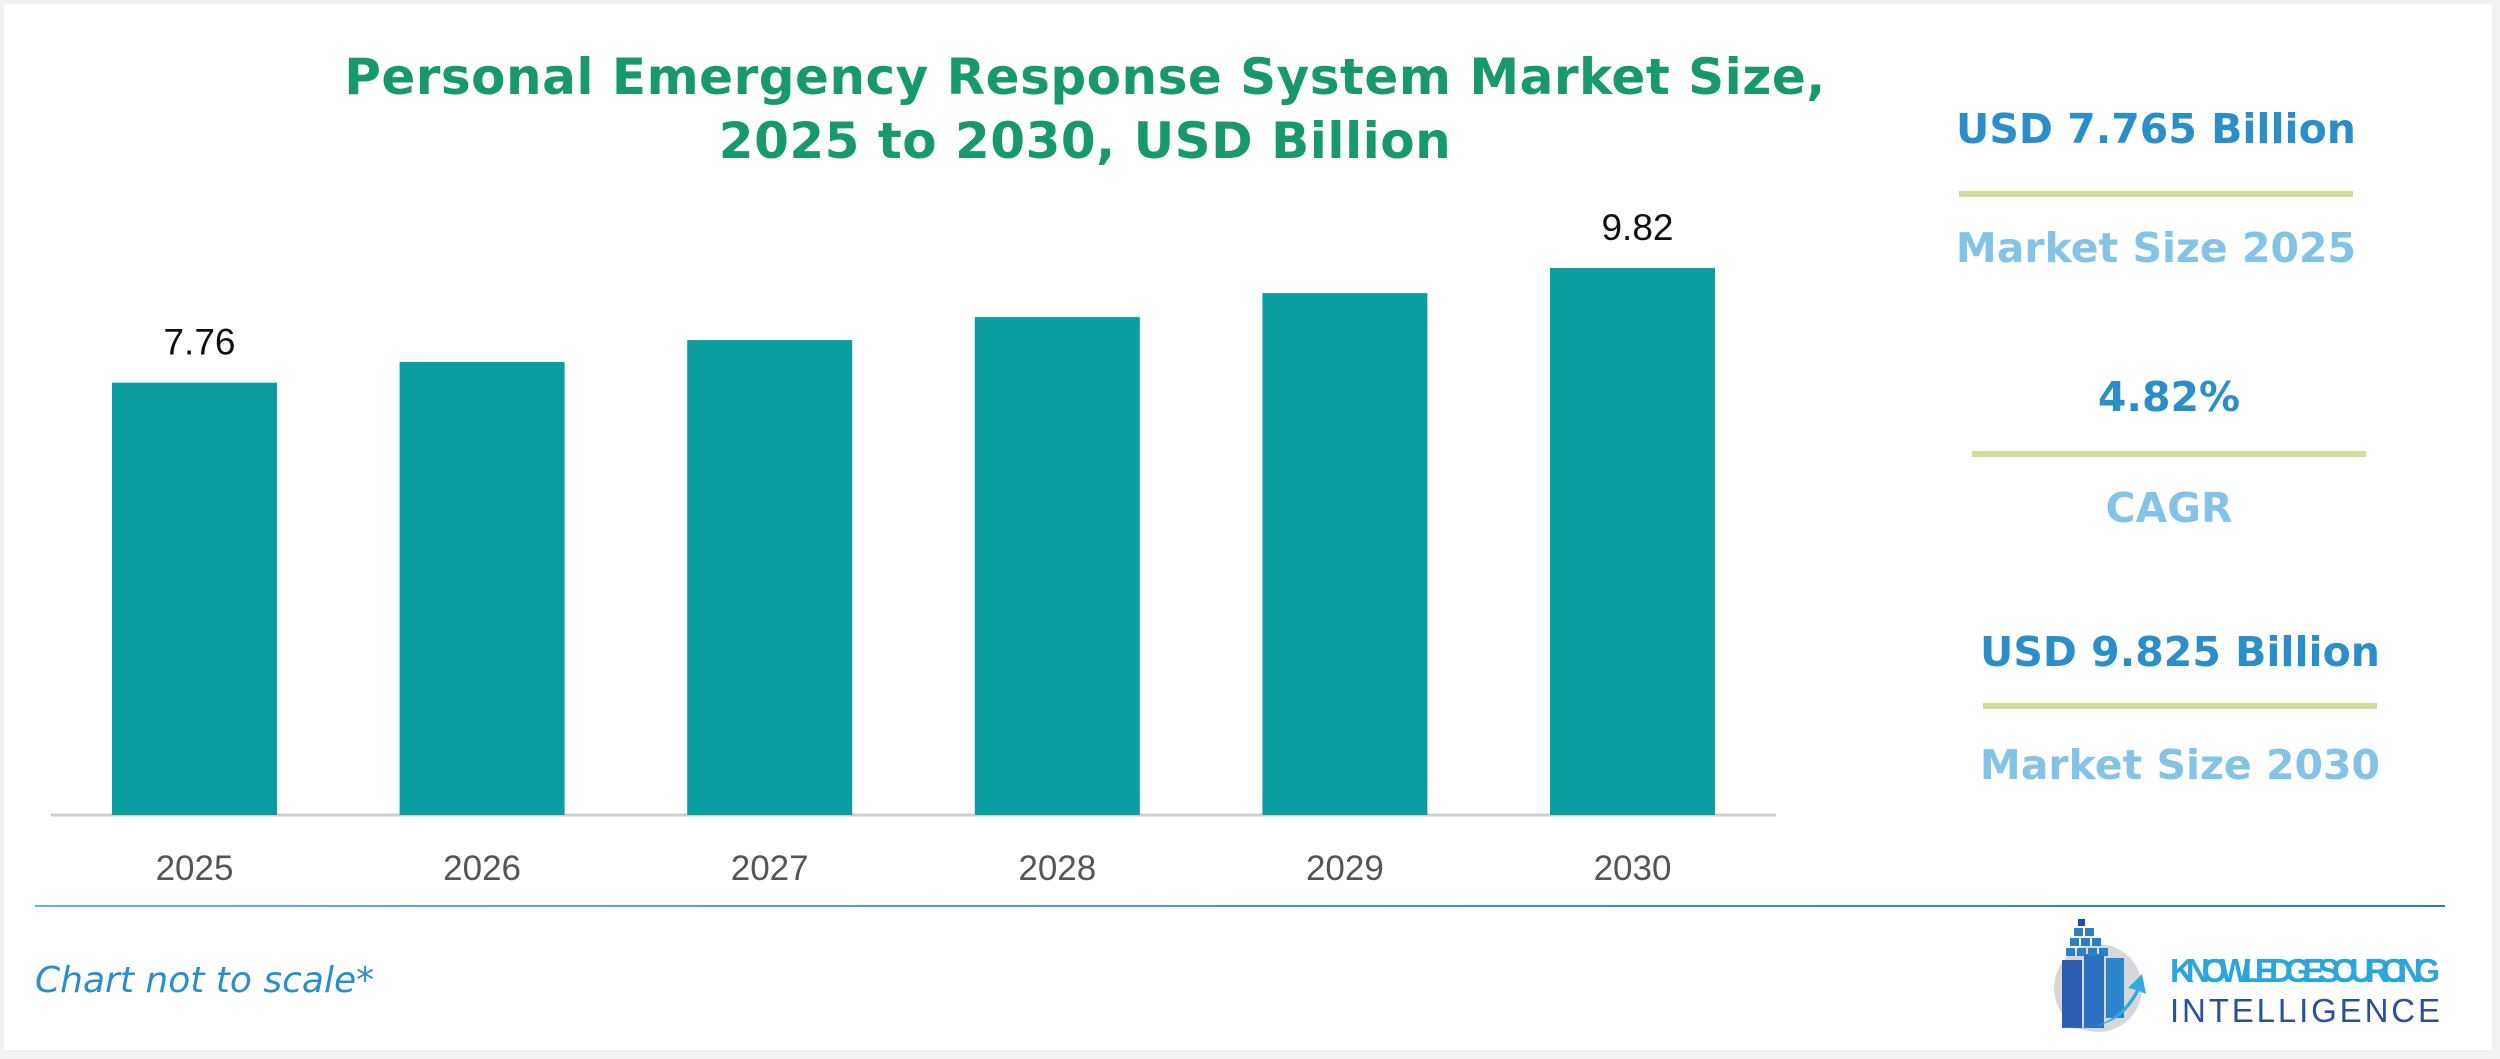 Image resolution: width=2500 pixels, height=1059 pixels. I want to click on stat-cagr-value: 4.82%, so click(2169, 397).